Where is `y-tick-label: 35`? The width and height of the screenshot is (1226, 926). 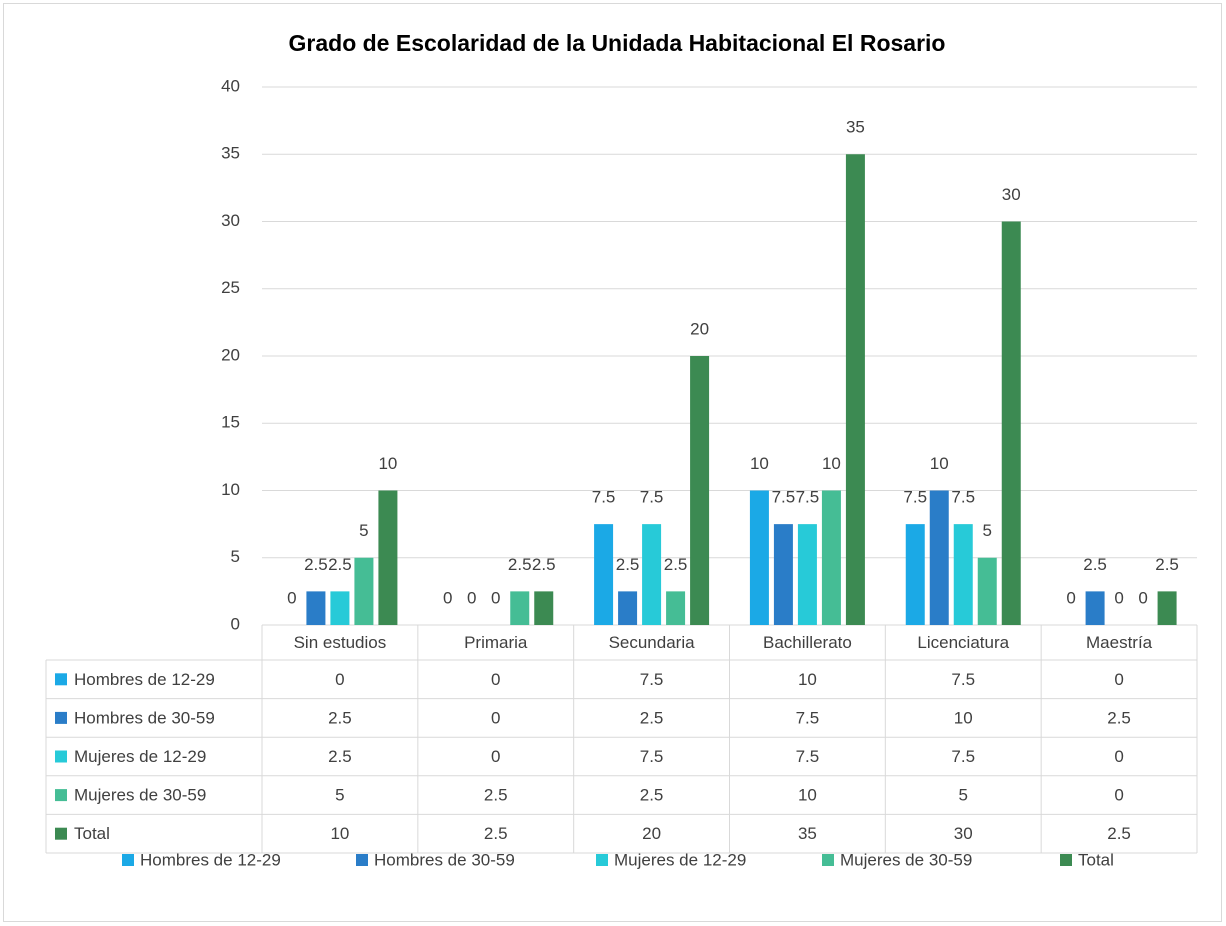
y-tick-label: 35 is located at coordinates (230, 153).